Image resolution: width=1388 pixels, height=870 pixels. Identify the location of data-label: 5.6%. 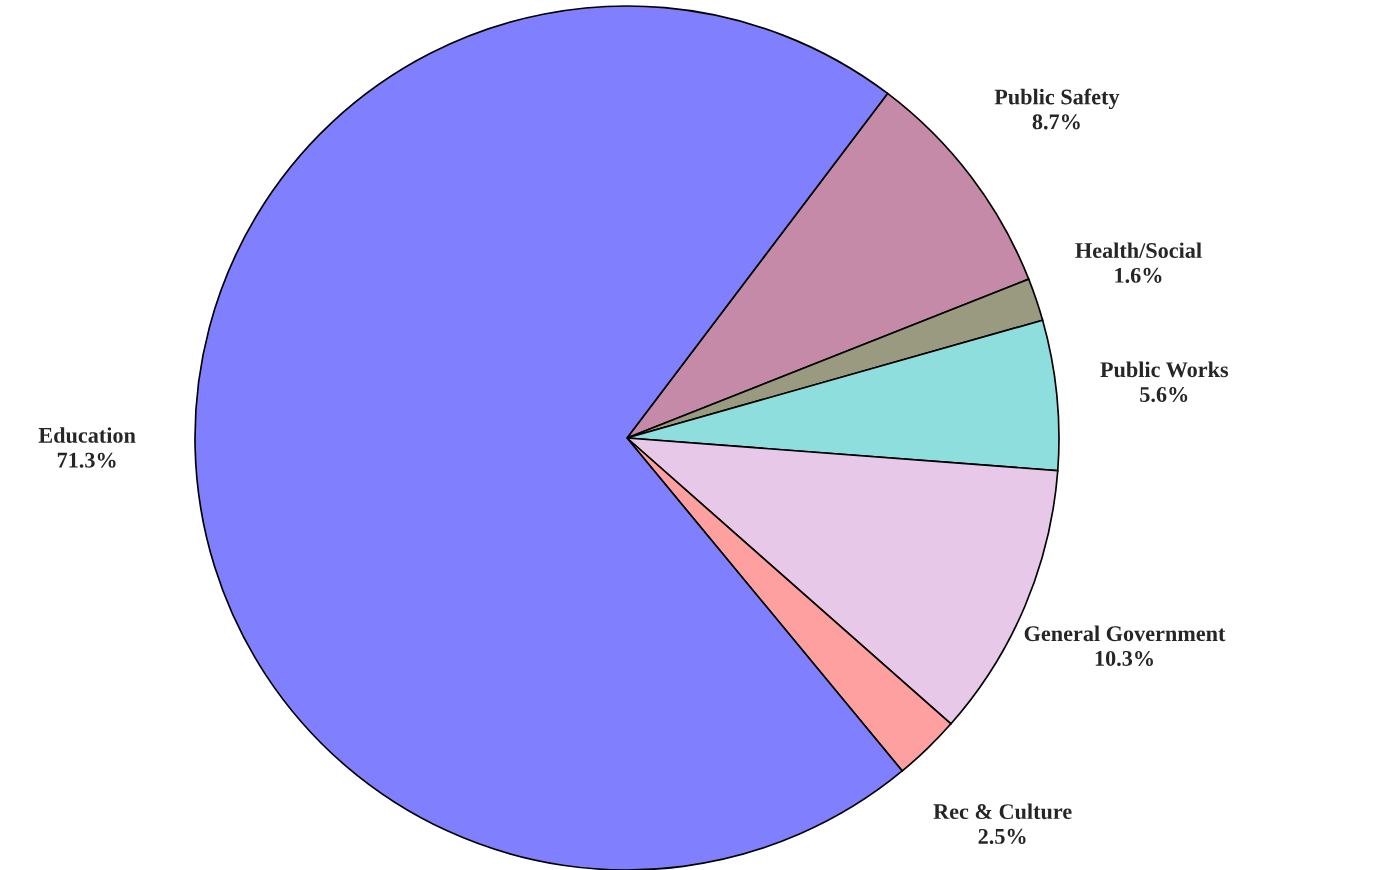
(1164, 394).